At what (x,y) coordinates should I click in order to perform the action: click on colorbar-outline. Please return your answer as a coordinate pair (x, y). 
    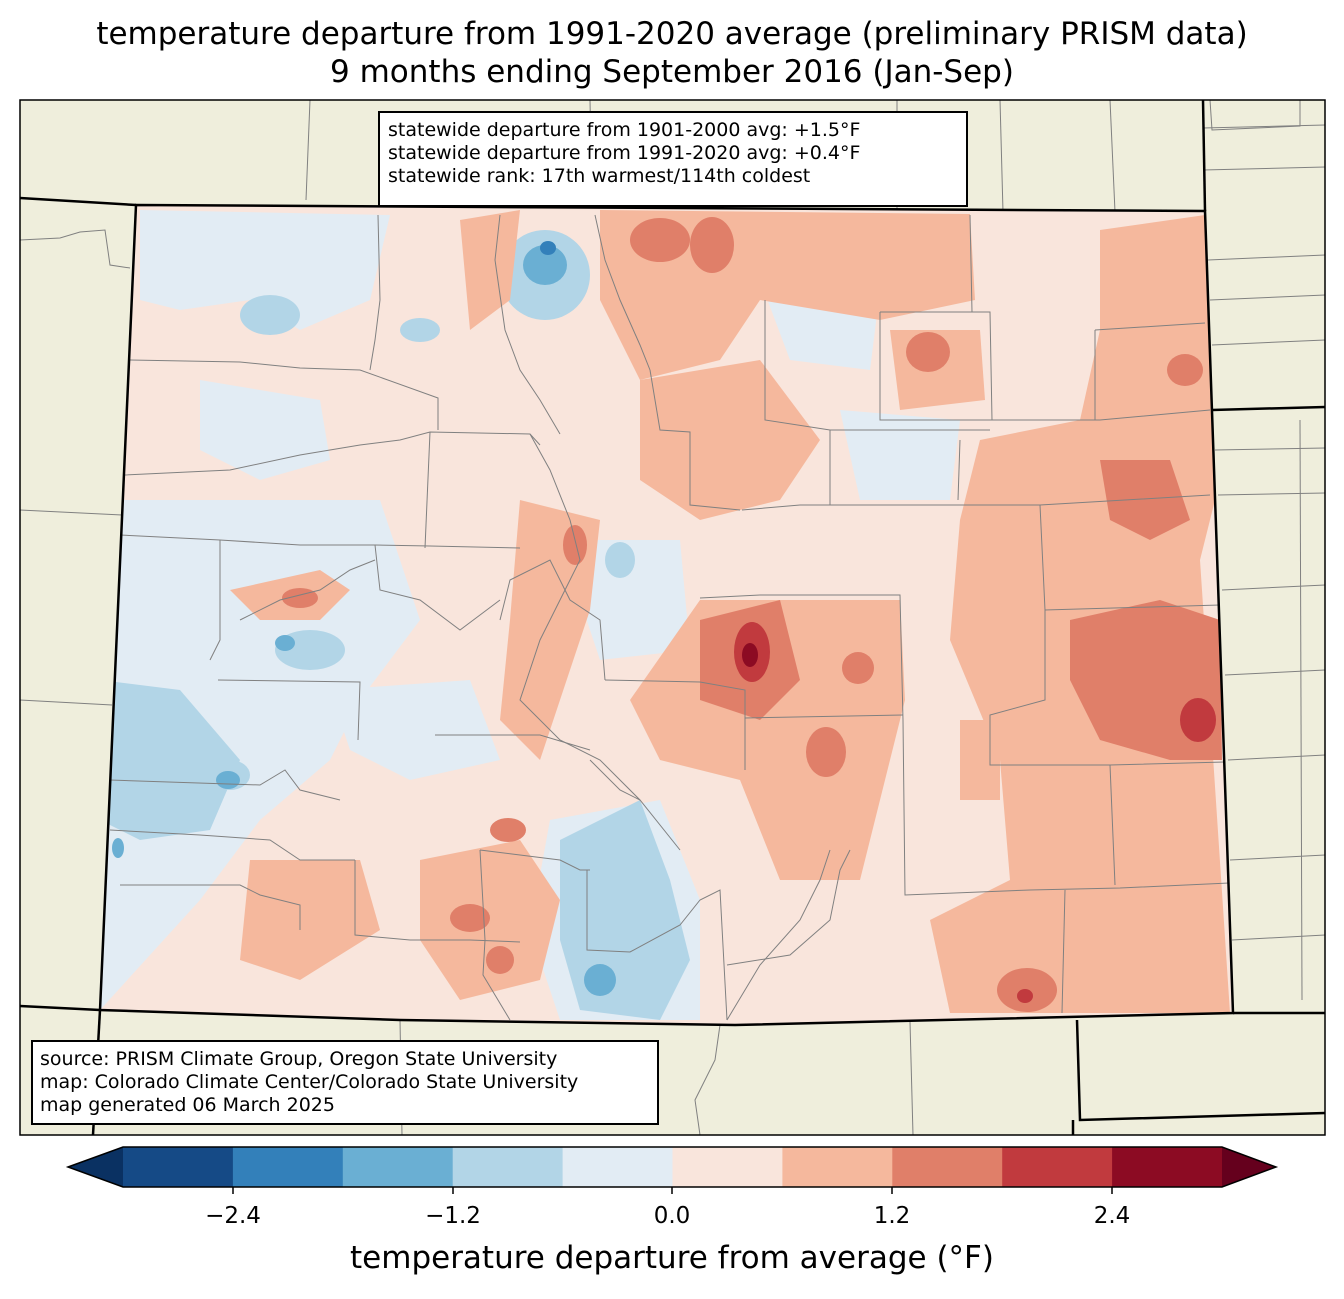
    Looking at the image, I should click on (672, 1167).